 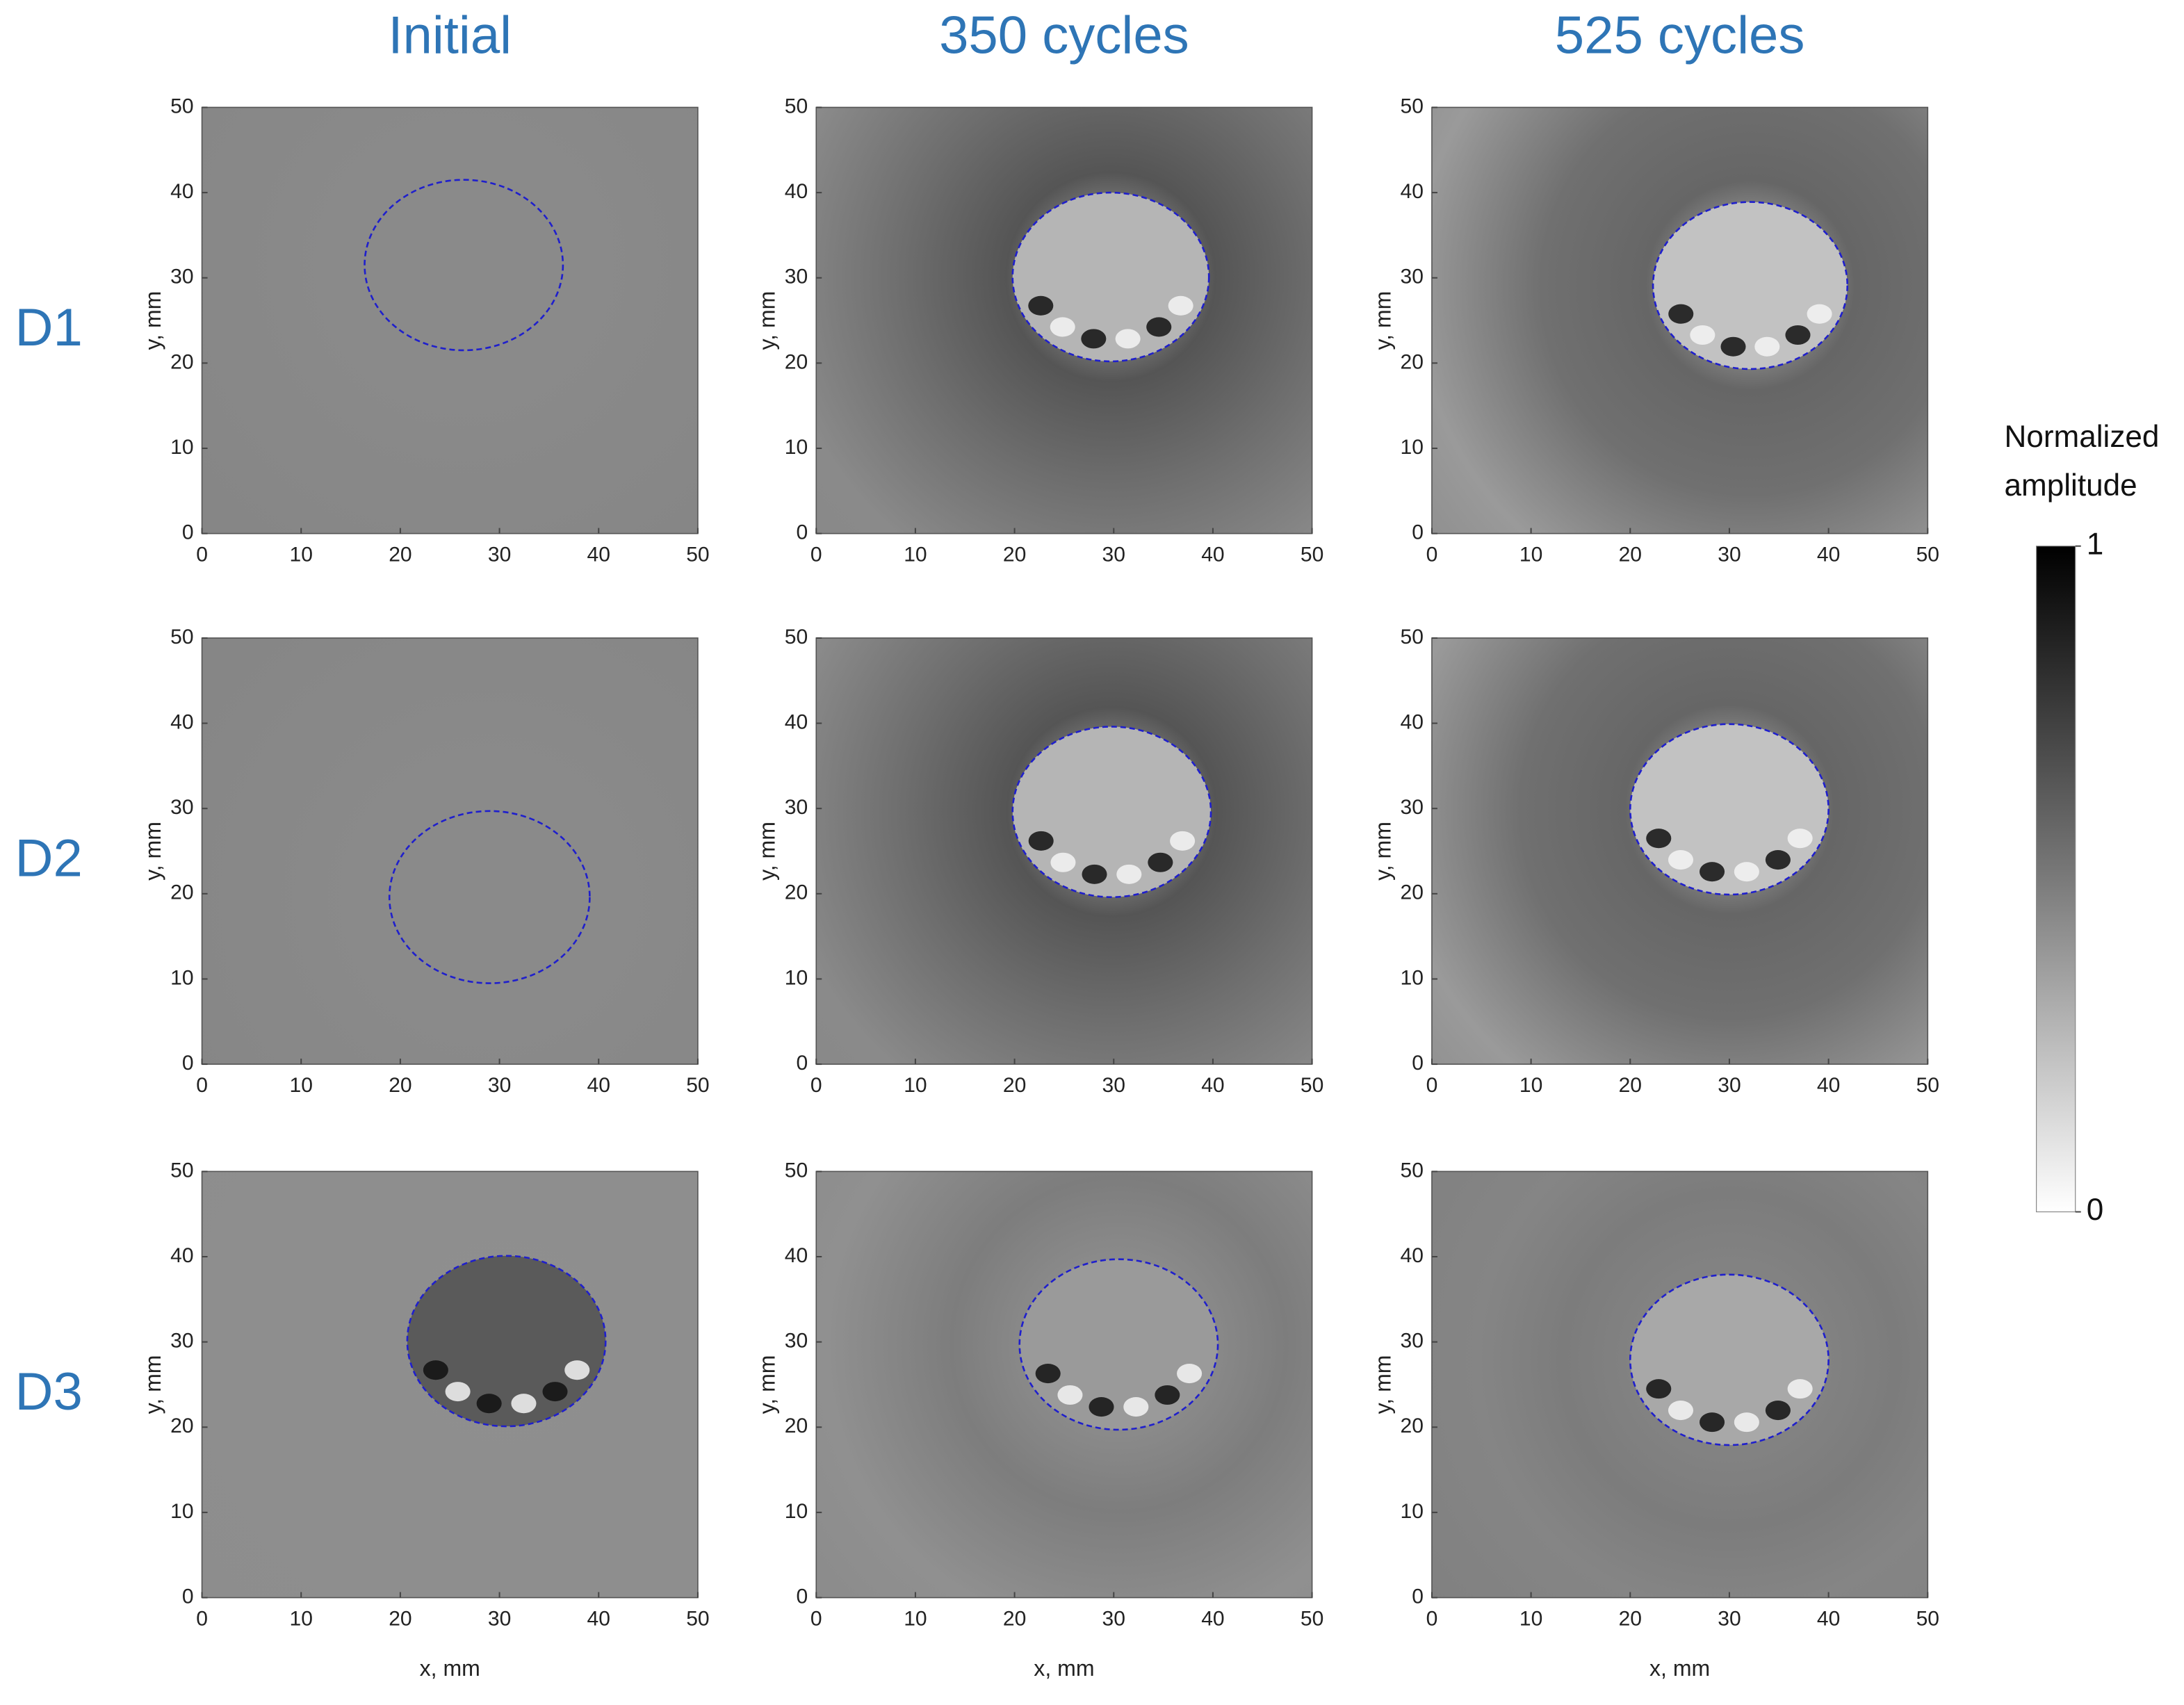 What do you see at coordinates (450, 35) in the screenshot?
I see `column-title: Initial` at bounding box center [450, 35].